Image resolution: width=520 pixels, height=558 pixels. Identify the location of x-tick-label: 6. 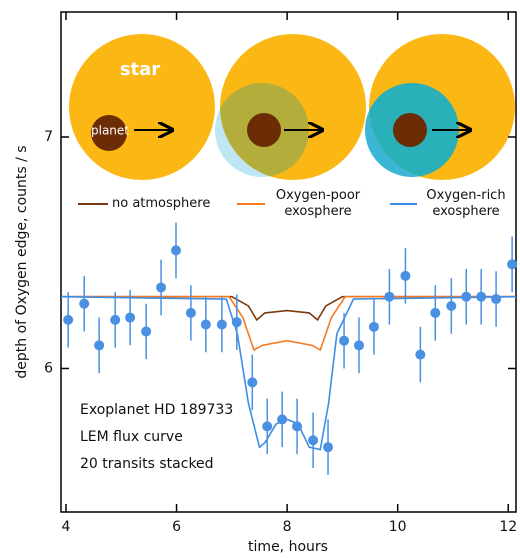
(176, 527).